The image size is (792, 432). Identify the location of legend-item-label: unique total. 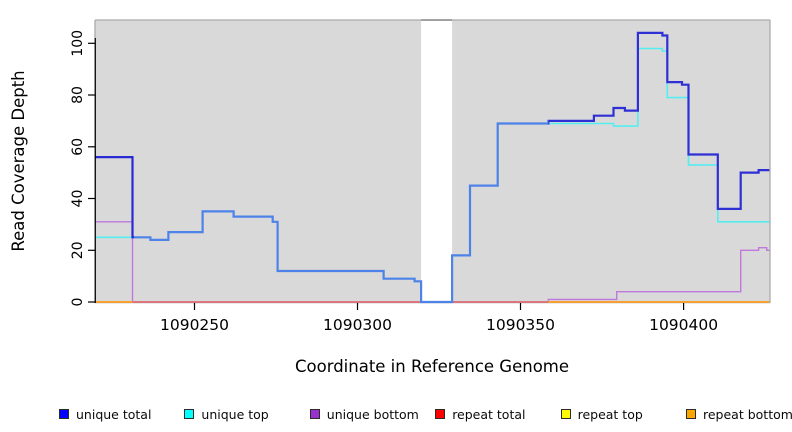
(114, 414).